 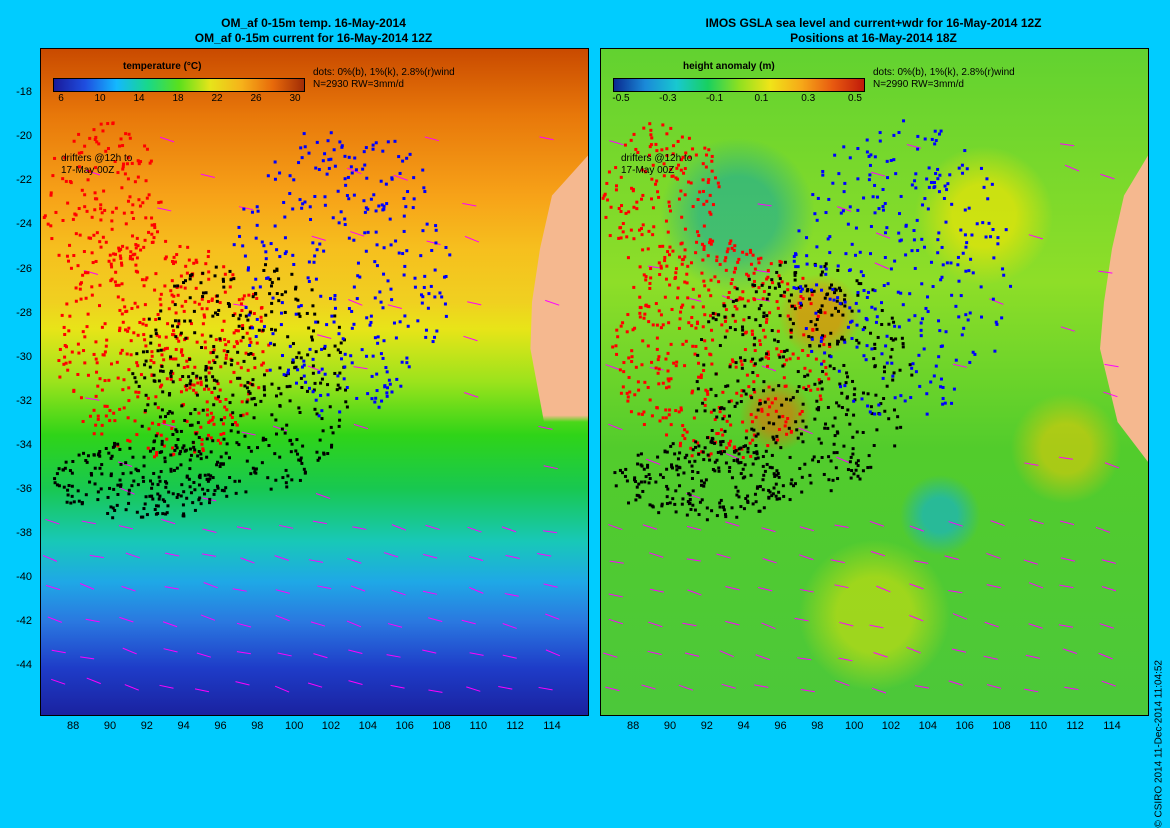 What do you see at coordinates (110, 726) in the screenshot?
I see `longitude-tick-label: 90` at bounding box center [110, 726].